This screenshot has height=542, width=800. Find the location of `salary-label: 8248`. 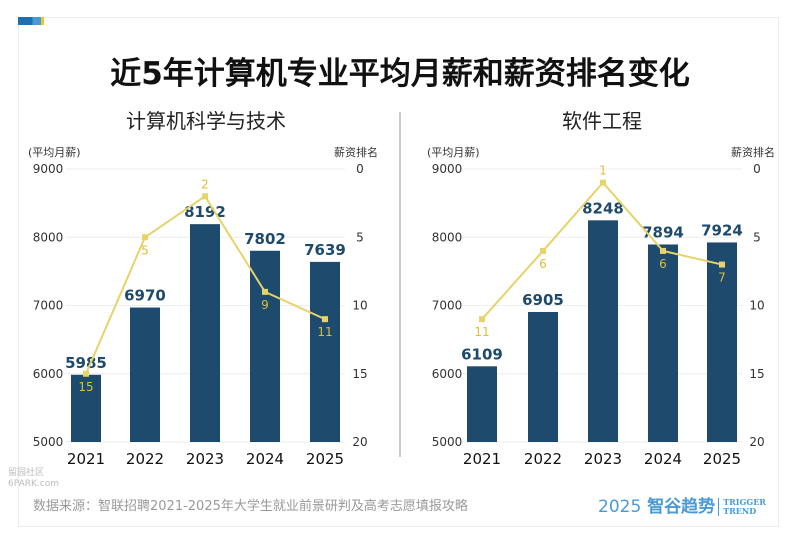

salary-label: 8248 is located at coordinates (603, 208).